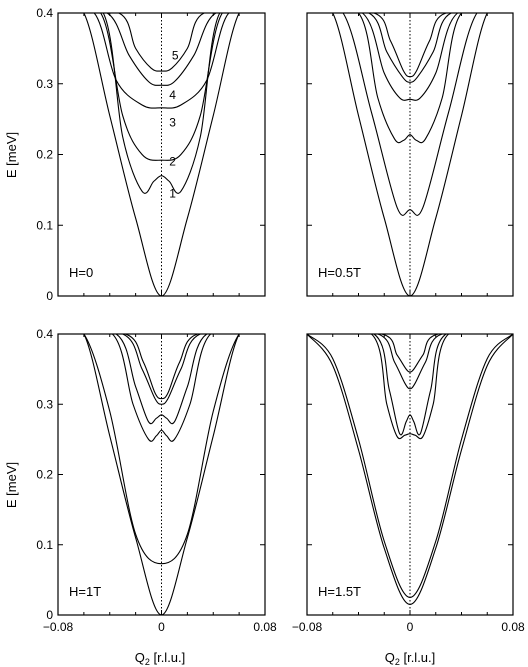 This screenshot has width=528, height=667. What do you see at coordinates (175, 55) in the screenshot?
I see `branch-label: 5` at bounding box center [175, 55].